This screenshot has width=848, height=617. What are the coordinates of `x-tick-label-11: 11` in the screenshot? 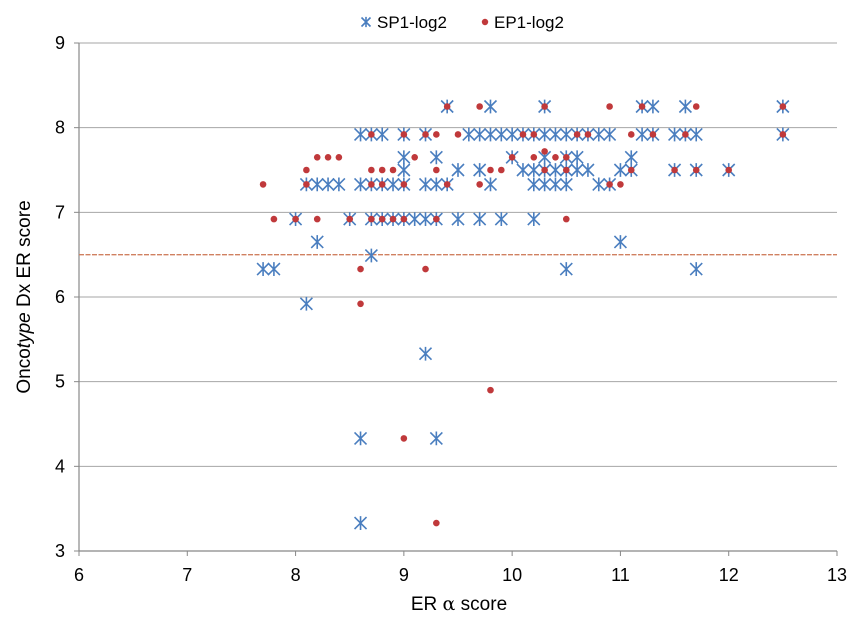 It's located at (620, 575).